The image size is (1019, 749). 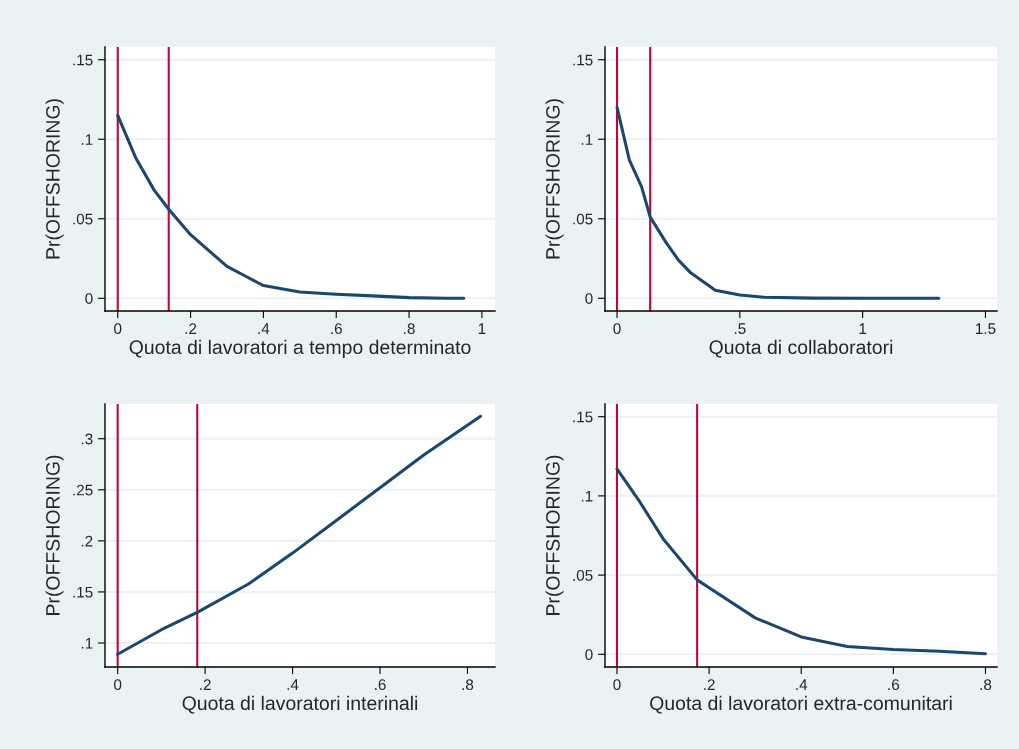 I want to click on x-axis-title: Quota di lavoratori interinali, so click(x=300, y=704).